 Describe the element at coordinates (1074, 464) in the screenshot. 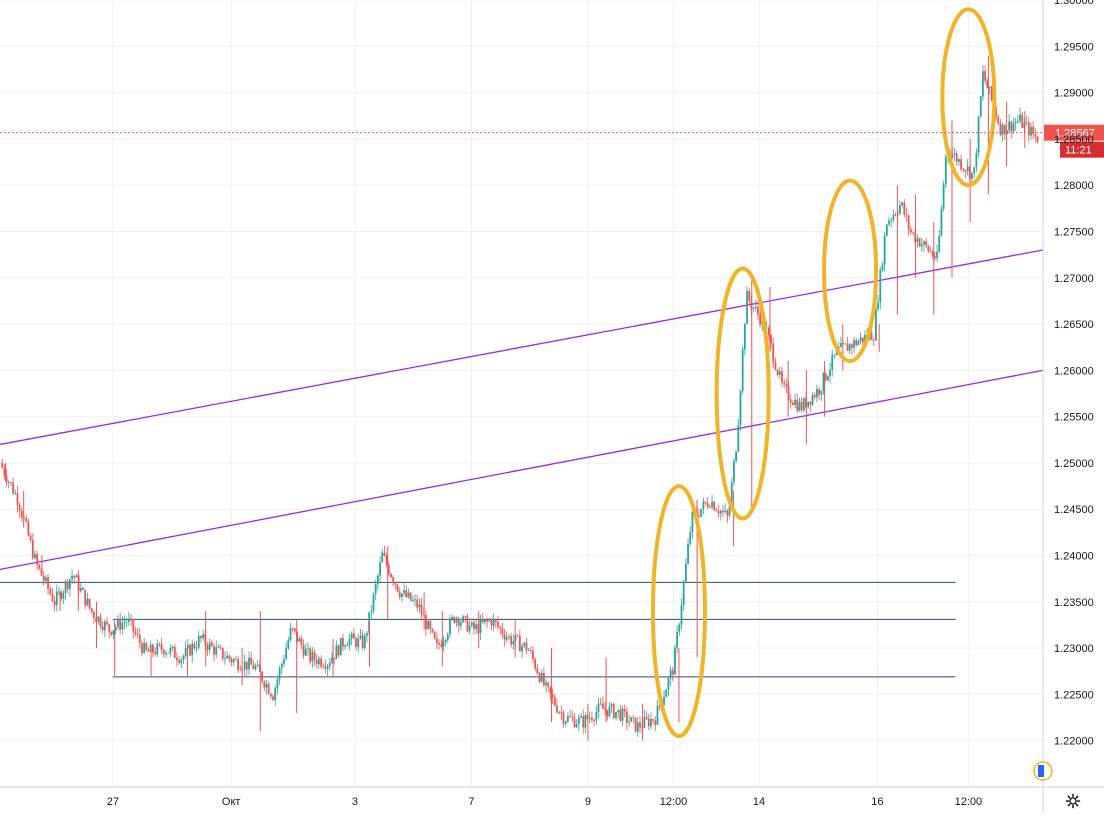

I see `y-tick-label: 1.25000` at that location.